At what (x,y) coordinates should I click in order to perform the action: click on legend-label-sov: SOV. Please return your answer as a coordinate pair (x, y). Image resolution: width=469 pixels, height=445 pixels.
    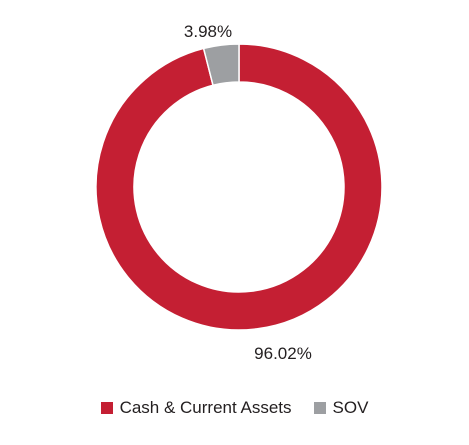
    Looking at the image, I should click on (350, 407).